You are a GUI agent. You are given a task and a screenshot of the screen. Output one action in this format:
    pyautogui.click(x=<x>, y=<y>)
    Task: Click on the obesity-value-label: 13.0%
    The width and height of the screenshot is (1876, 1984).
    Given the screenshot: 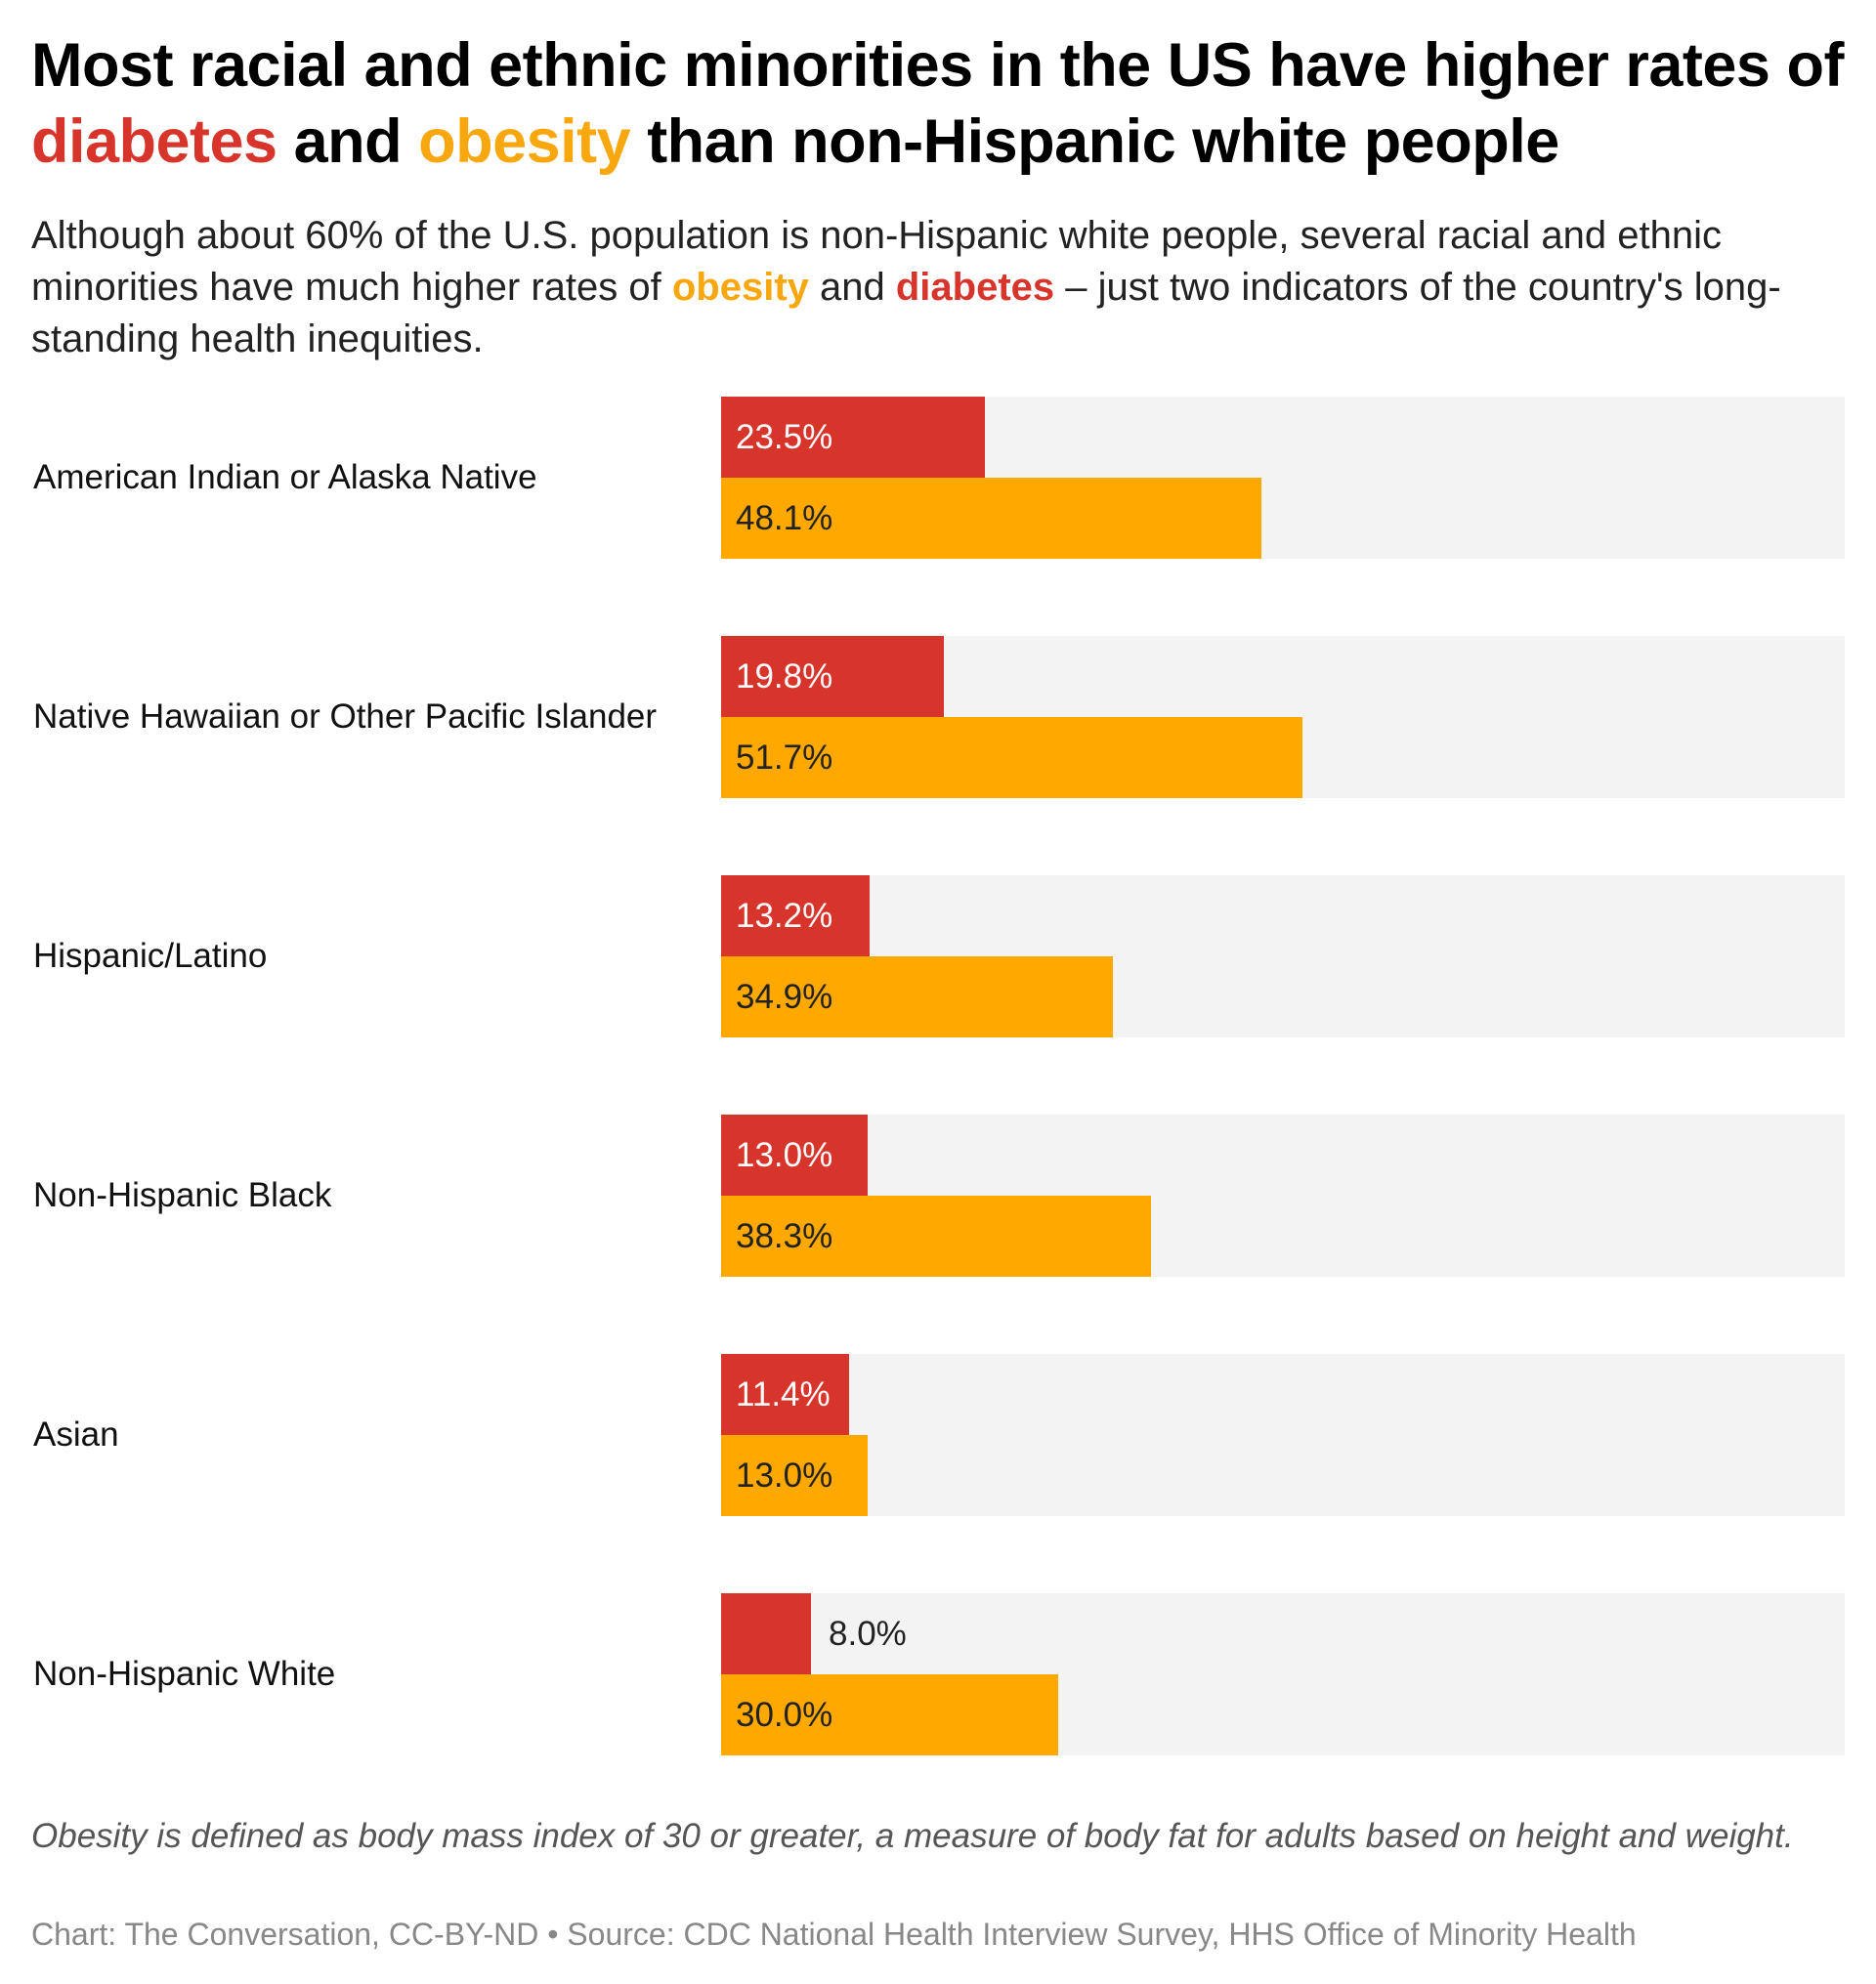 What is the action you would take?
    pyautogui.click(x=784, y=1475)
    